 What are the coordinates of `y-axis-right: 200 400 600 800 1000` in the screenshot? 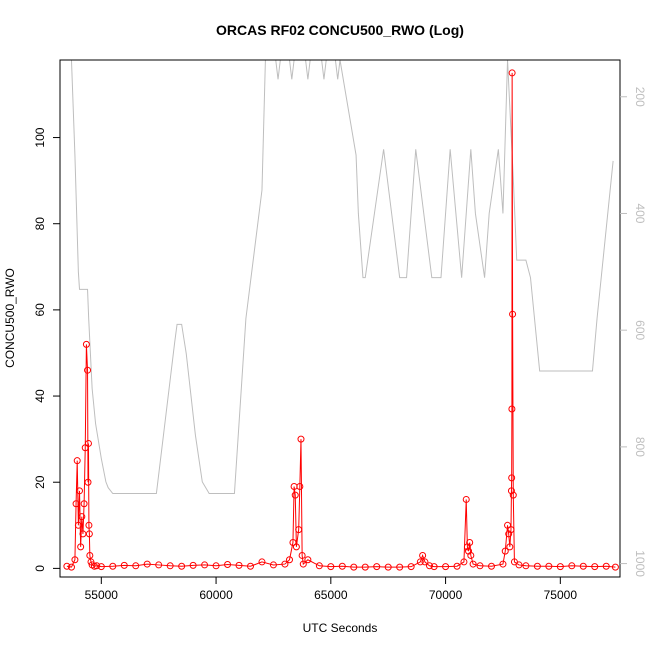 It's located at (633, 332).